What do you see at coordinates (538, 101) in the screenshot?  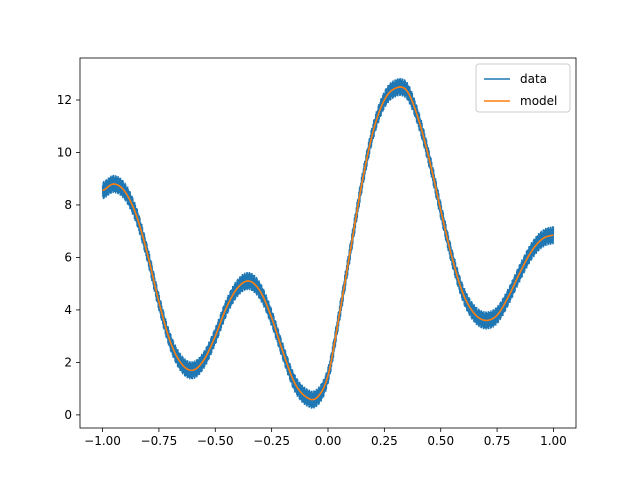 I see `legend-label-model: model` at bounding box center [538, 101].